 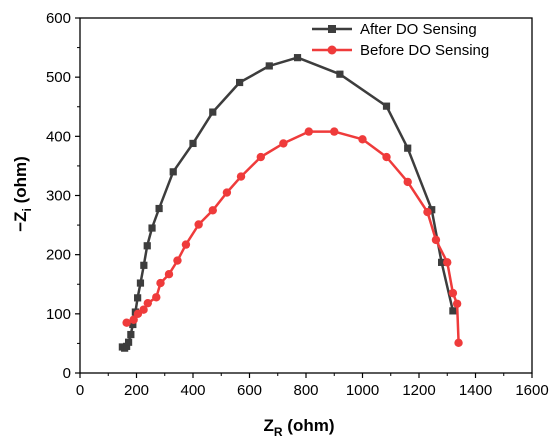 What do you see at coordinates (305, 390) in the screenshot?
I see `x-tick-label: 800` at bounding box center [305, 390].